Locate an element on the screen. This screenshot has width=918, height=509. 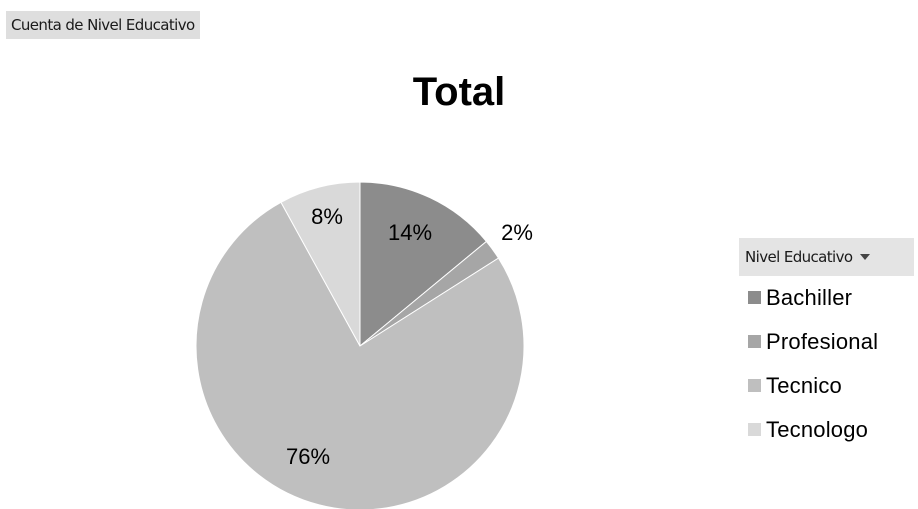
field-button-cuenta-nivel-educativo: Cuenta de Nivel Educativo is located at coordinates (103, 25).